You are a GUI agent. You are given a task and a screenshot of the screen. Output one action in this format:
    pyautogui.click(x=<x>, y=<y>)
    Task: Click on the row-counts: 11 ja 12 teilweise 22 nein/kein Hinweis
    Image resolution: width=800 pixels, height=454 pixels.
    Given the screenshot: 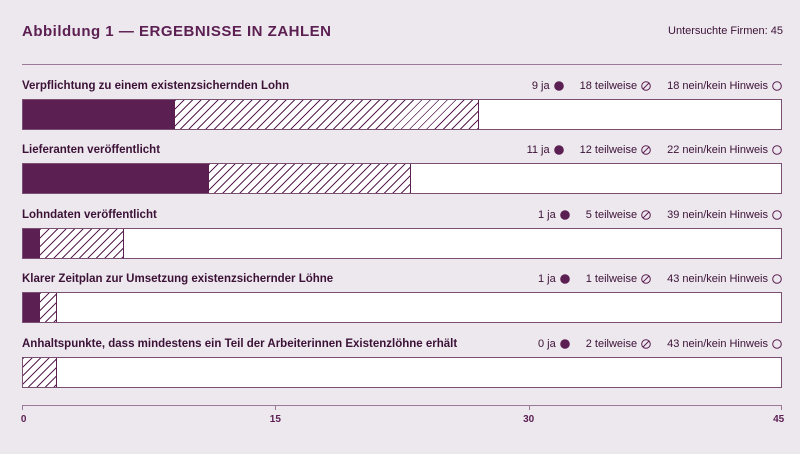 What is the action you would take?
    pyautogui.click(x=646, y=150)
    